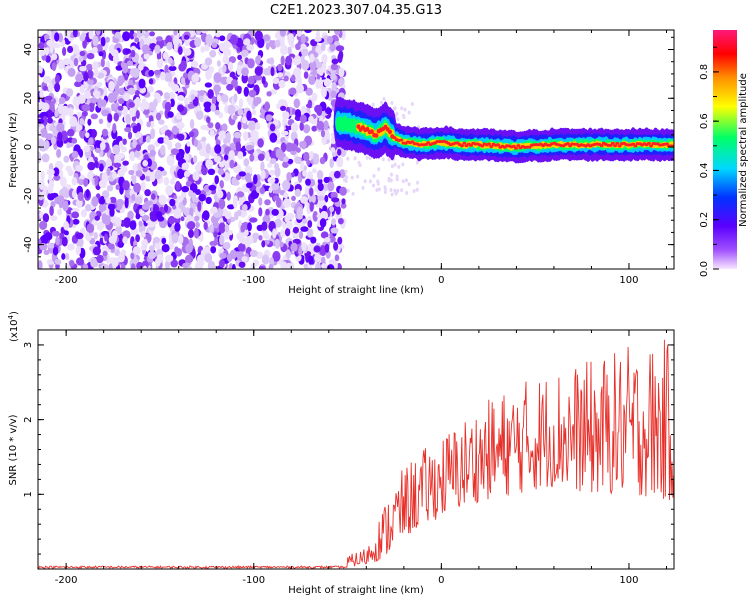 This screenshot has height=600, width=750. Describe the element at coordinates (491, 146) in the screenshot. I see `heatmap-ridge-cell` at that location.